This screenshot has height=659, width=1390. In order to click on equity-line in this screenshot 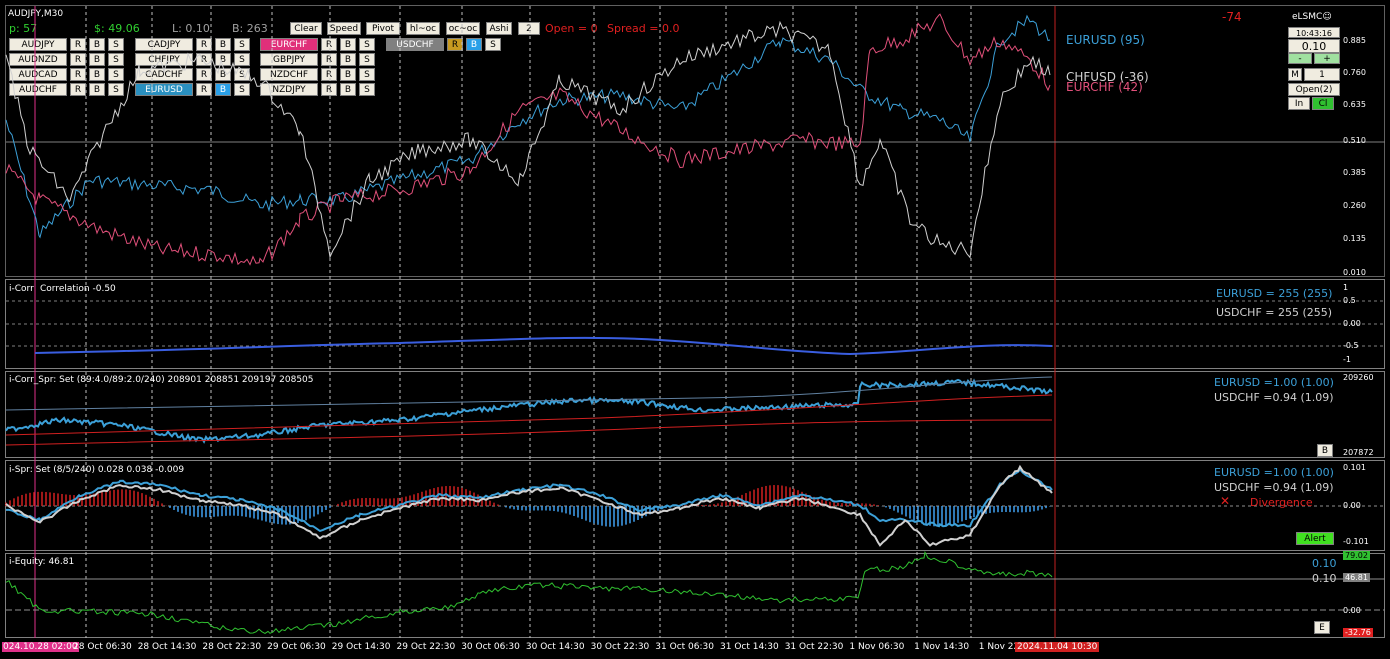, I will do `click(529, 592)`.